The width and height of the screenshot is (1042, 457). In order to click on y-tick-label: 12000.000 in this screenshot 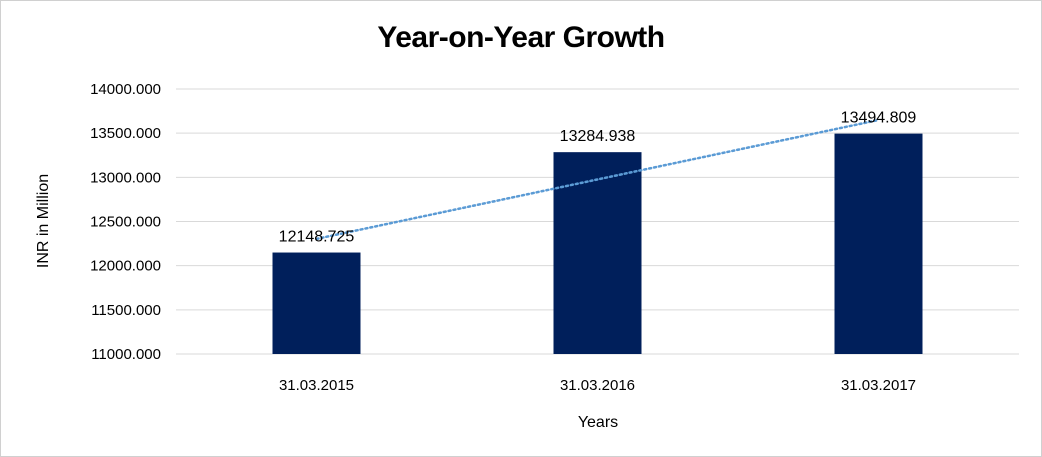, I will do `click(125, 266)`.